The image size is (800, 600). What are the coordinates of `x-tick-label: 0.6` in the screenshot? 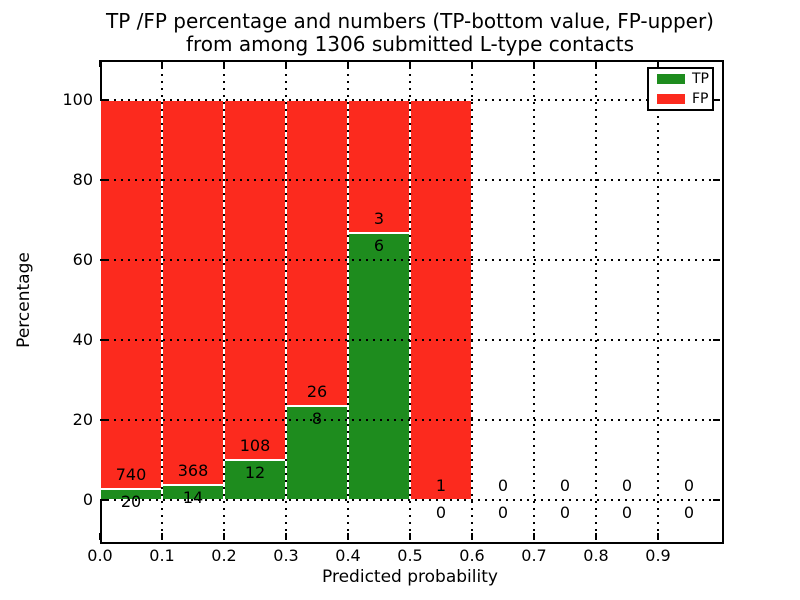 It's located at (472, 555).